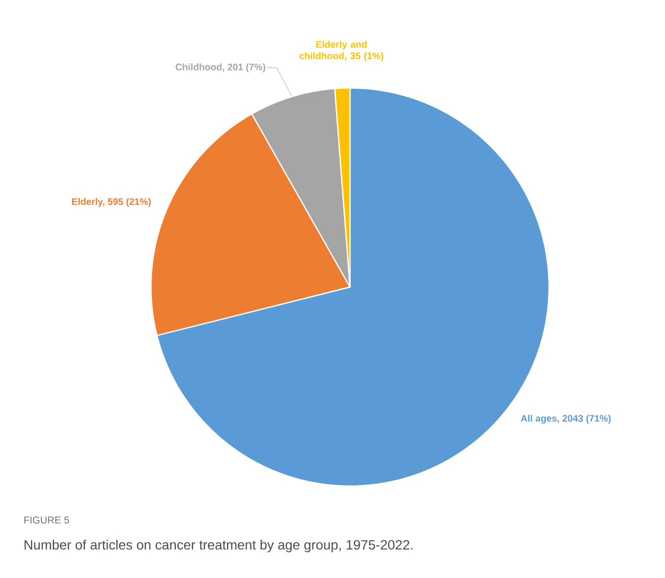 The width and height of the screenshot is (665, 578). I want to click on slice-label: Childhood, 201 (7%), so click(221, 67).